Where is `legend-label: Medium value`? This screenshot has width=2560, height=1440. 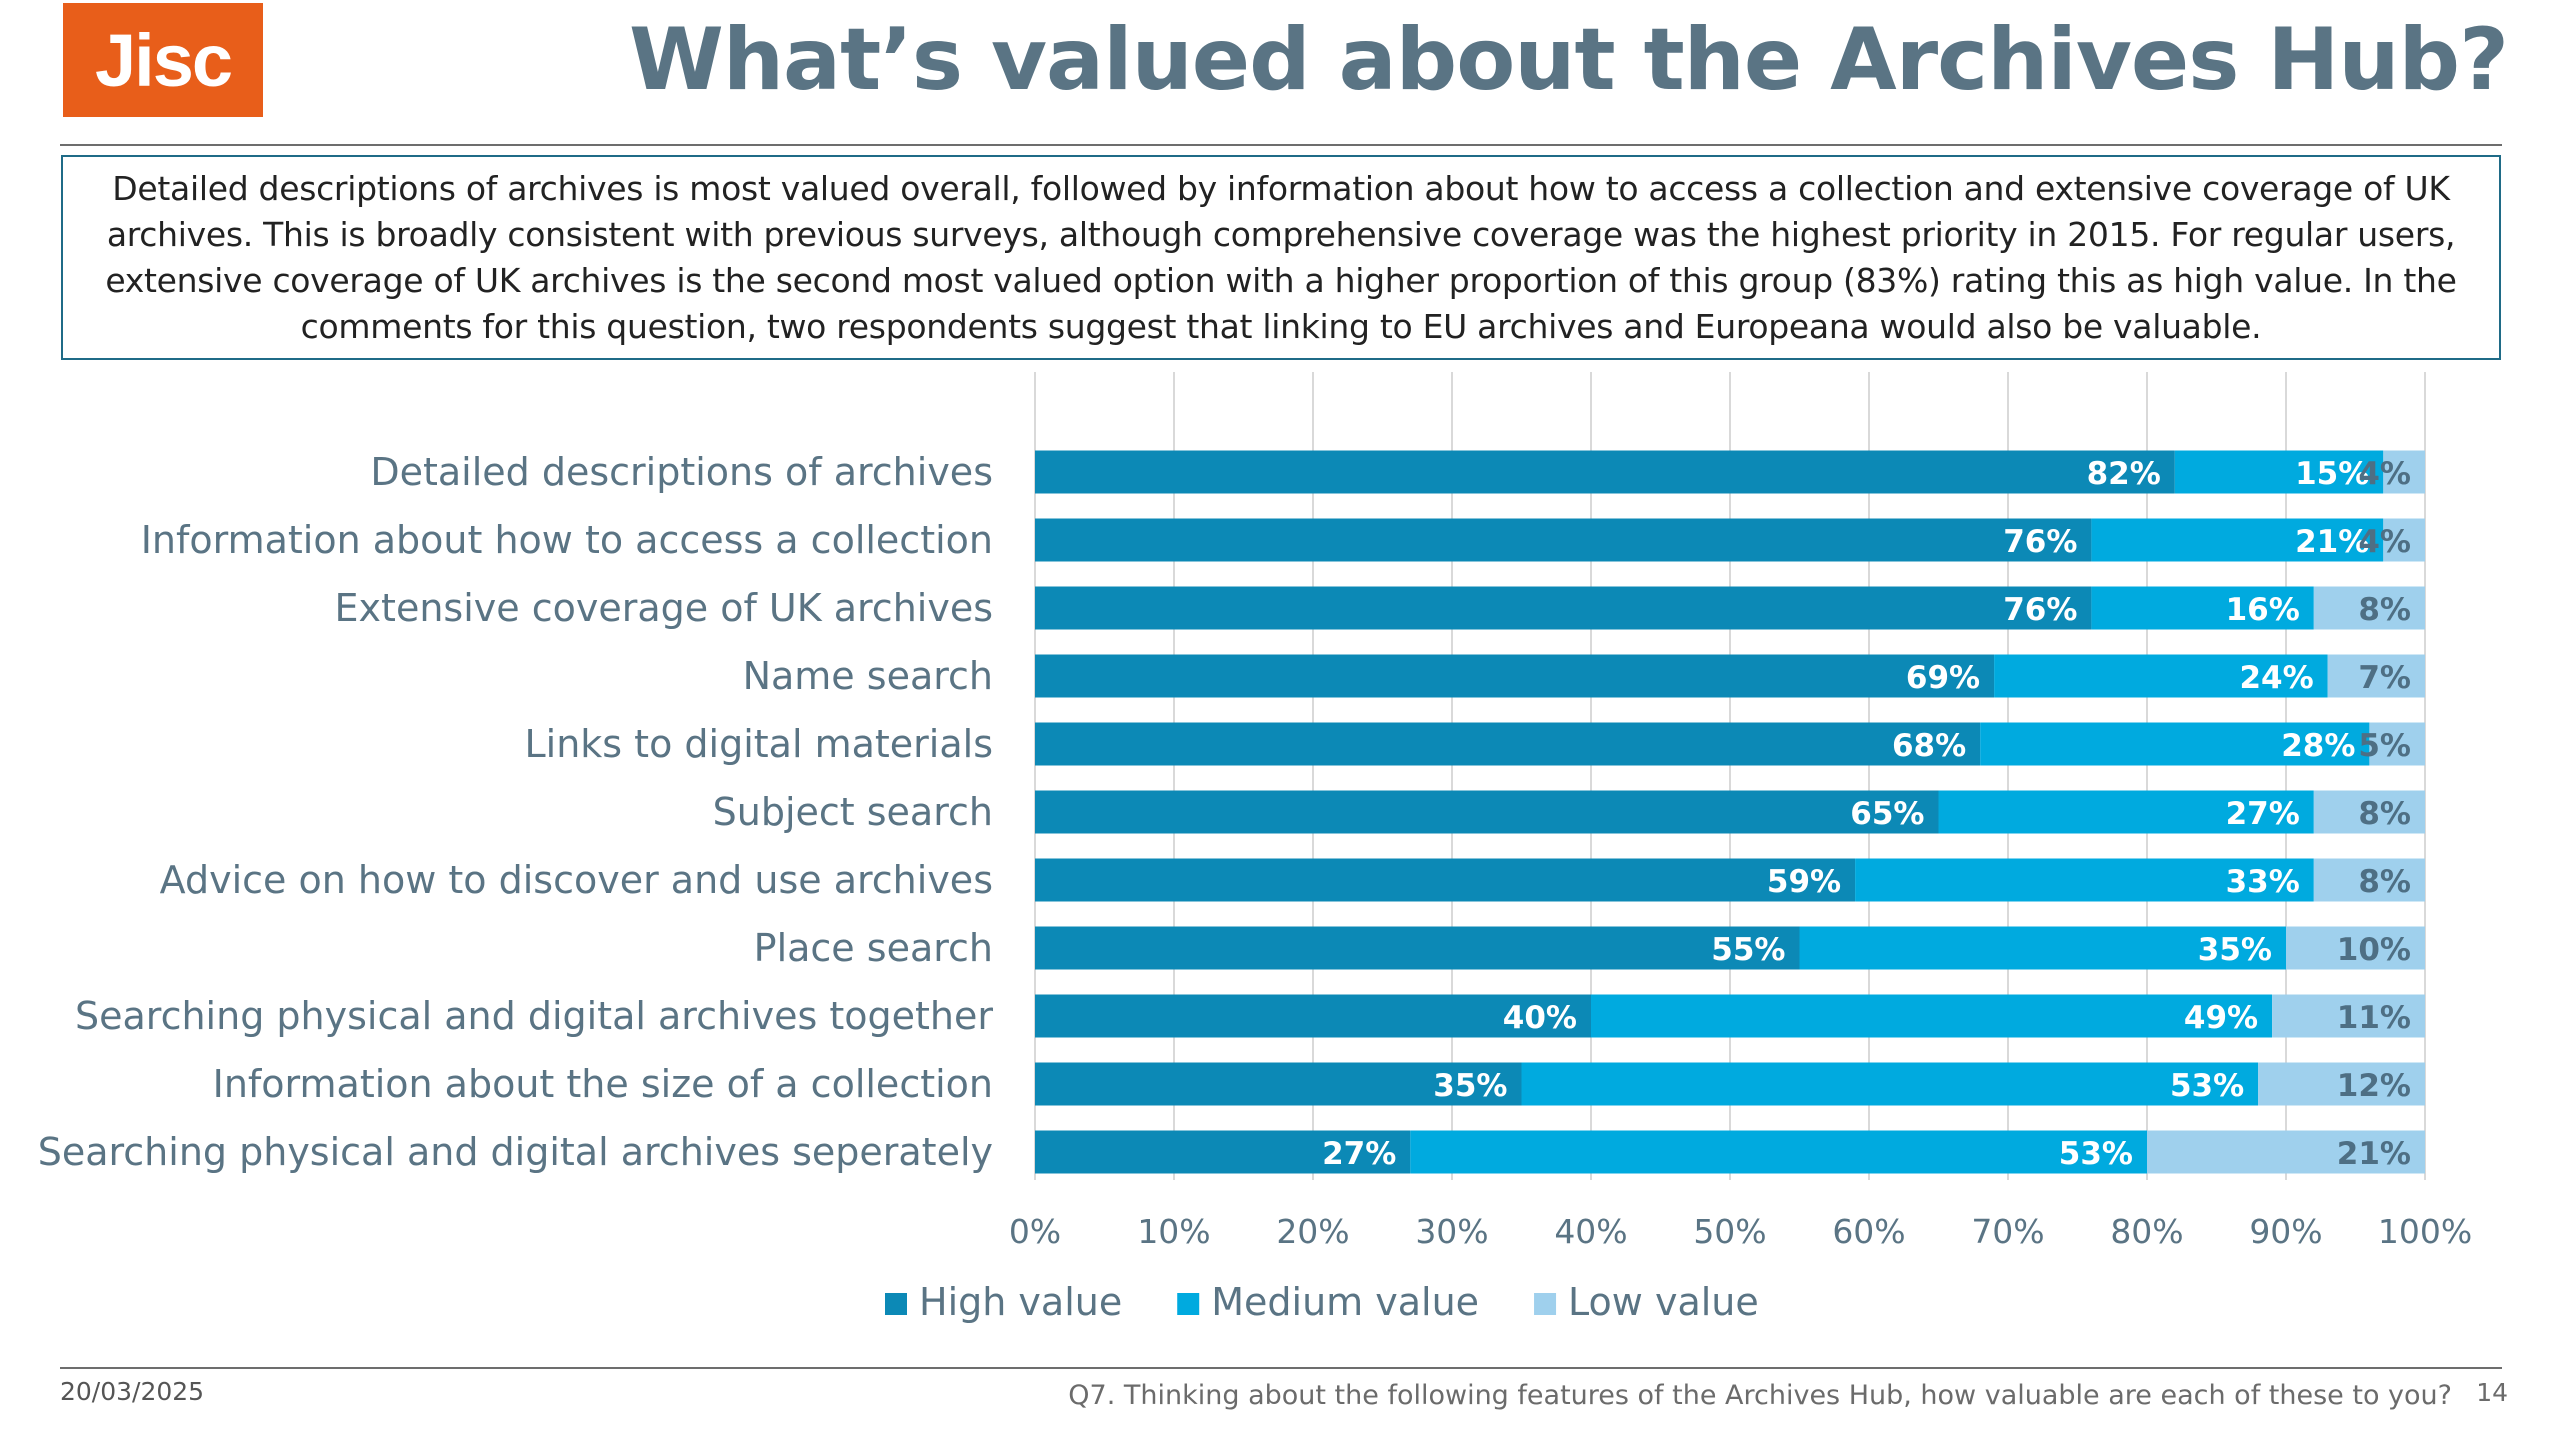 legend-label: Medium value is located at coordinates (1345, 1302).